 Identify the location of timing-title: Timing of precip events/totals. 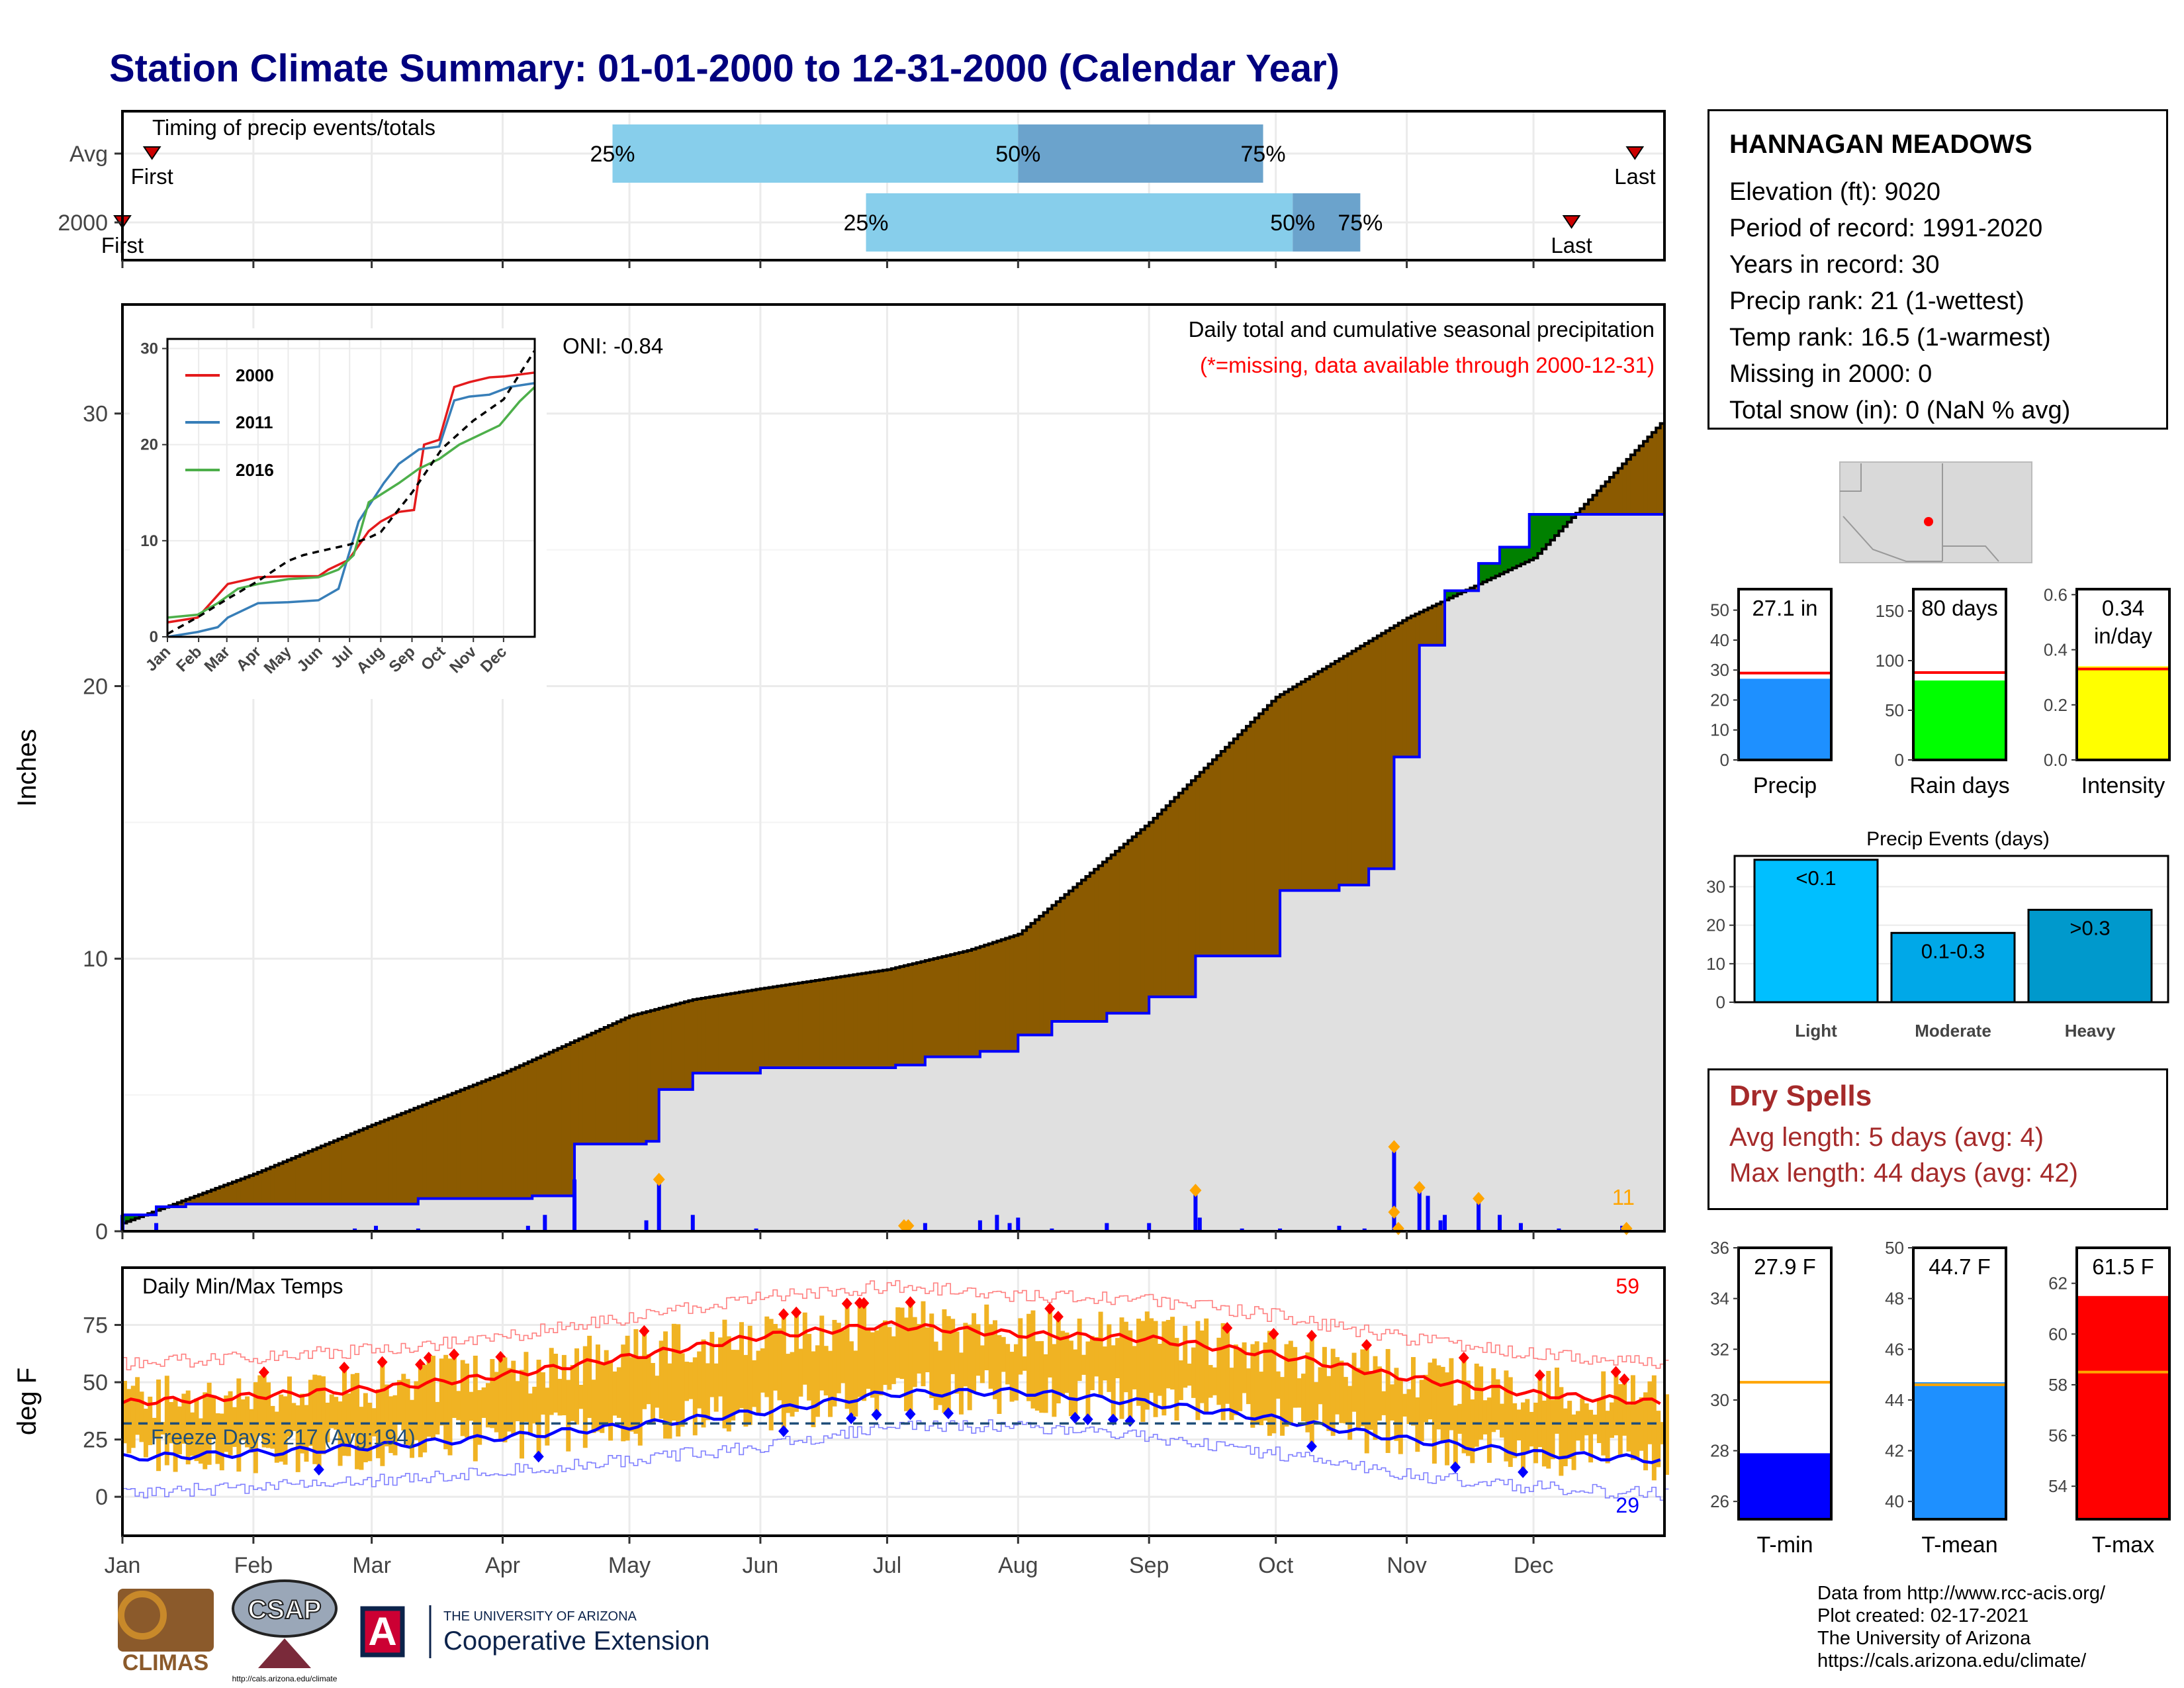
(293, 127).